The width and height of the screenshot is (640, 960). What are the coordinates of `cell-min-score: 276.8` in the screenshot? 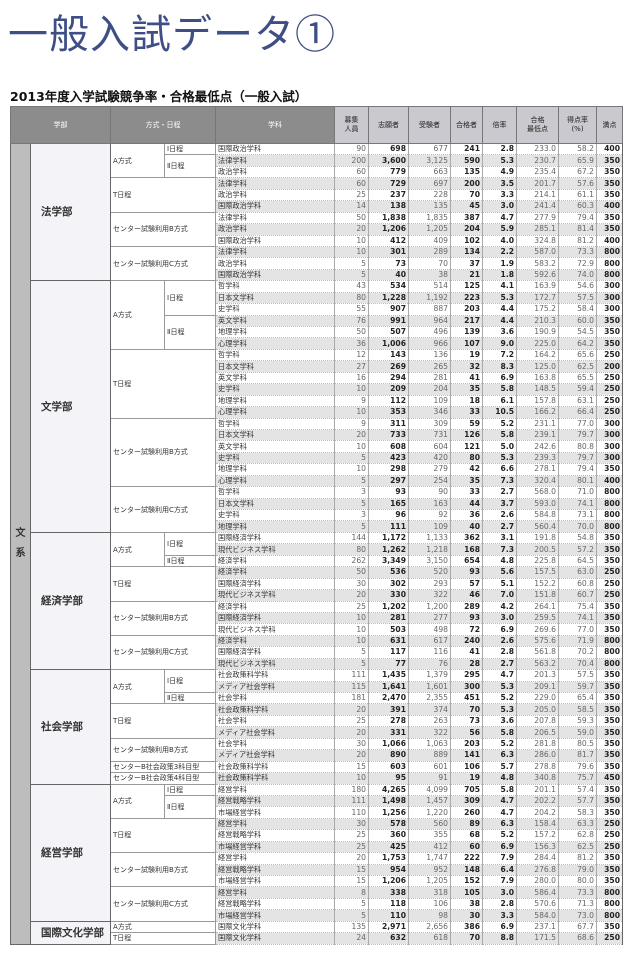 It's located at (537, 870).